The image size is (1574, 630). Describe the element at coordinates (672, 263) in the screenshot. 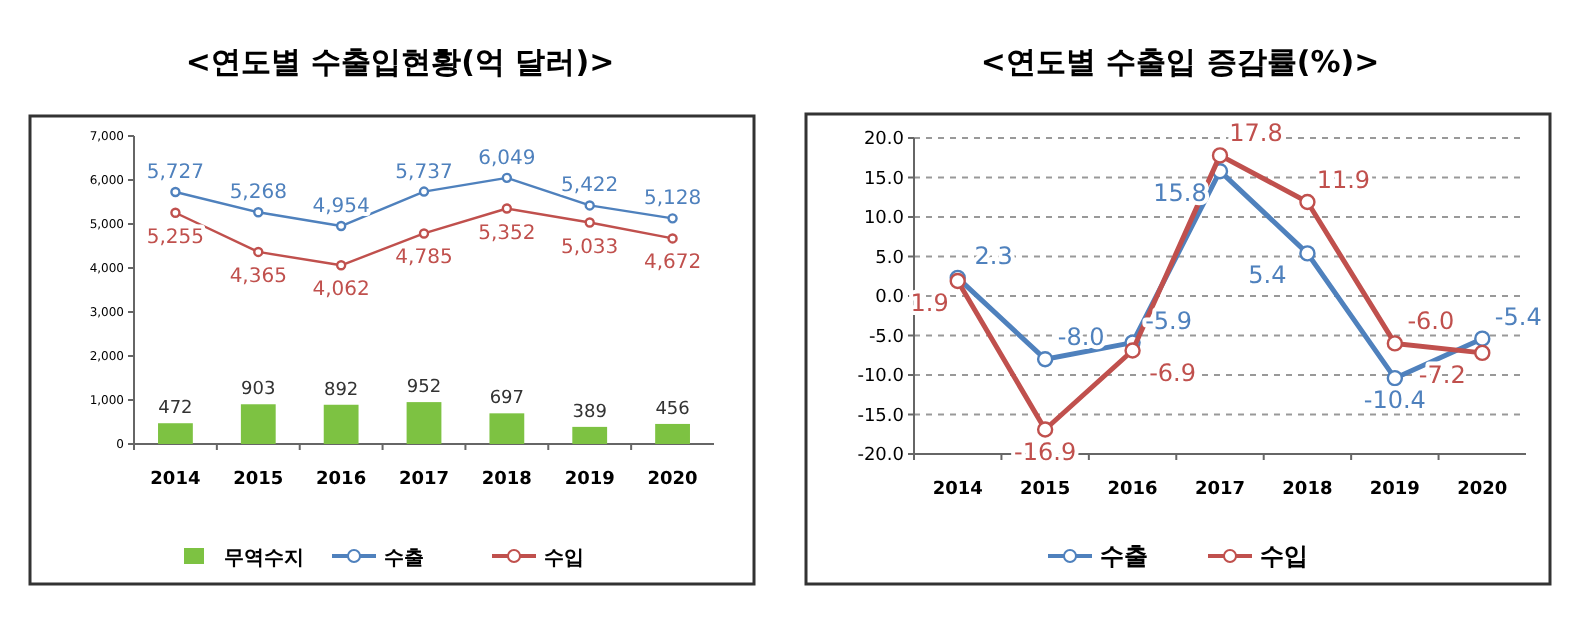

I see `data-label: 4,672` at that location.